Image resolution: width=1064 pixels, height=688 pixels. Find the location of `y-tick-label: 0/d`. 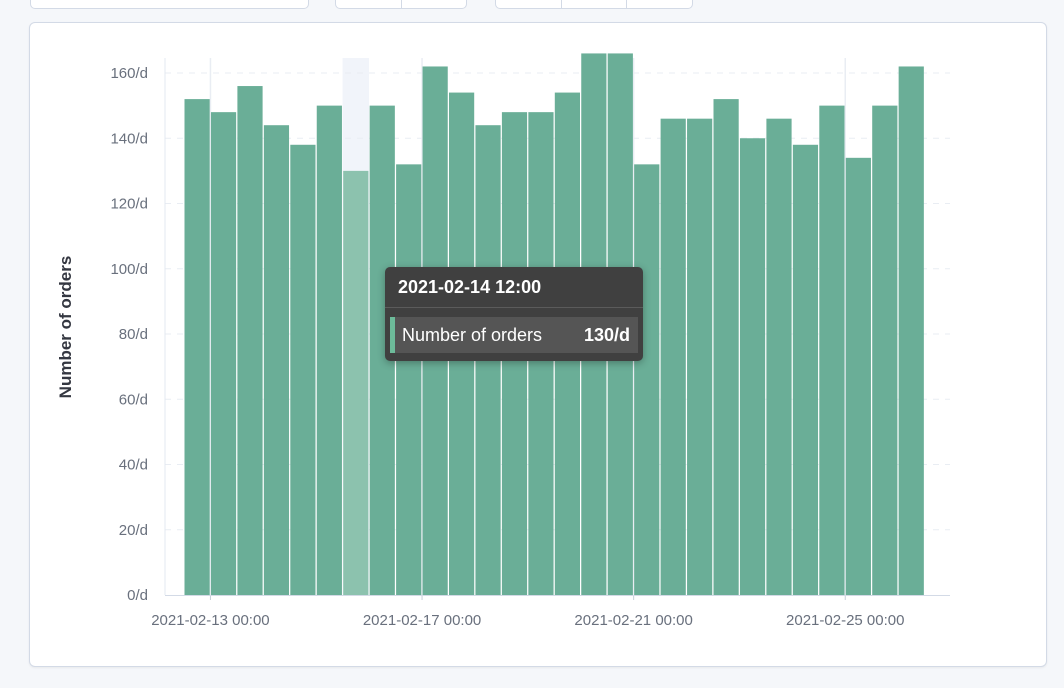

y-tick-label: 0/d is located at coordinates (137, 595).